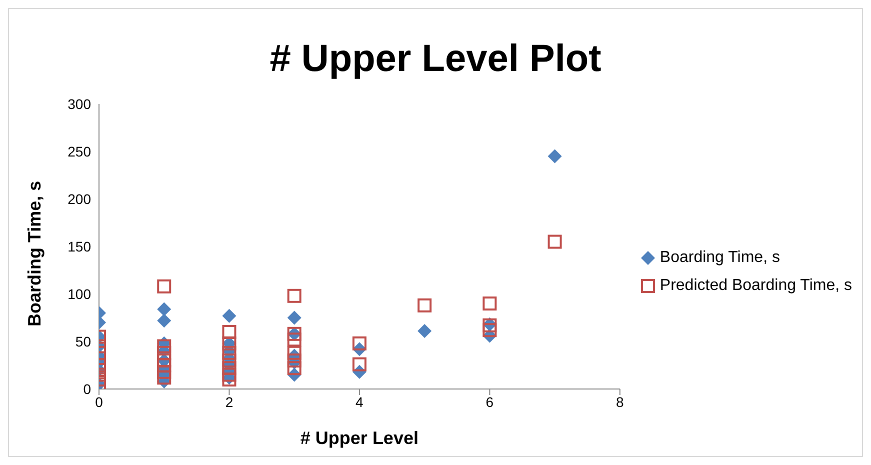 The width and height of the screenshot is (871, 465). What do you see at coordinates (80, 246) in the screenshot?
I see `y-tick-label: 150` at bounding box center [80, 246].